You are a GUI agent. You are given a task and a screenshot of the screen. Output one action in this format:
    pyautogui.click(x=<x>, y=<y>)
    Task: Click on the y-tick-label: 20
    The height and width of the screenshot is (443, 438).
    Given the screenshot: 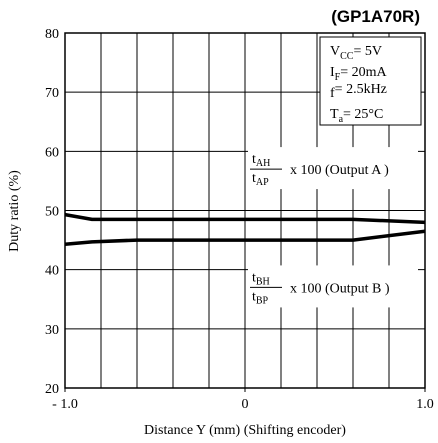 What is the action you would take?
    pyautogui.click(x=52, y=389)
    